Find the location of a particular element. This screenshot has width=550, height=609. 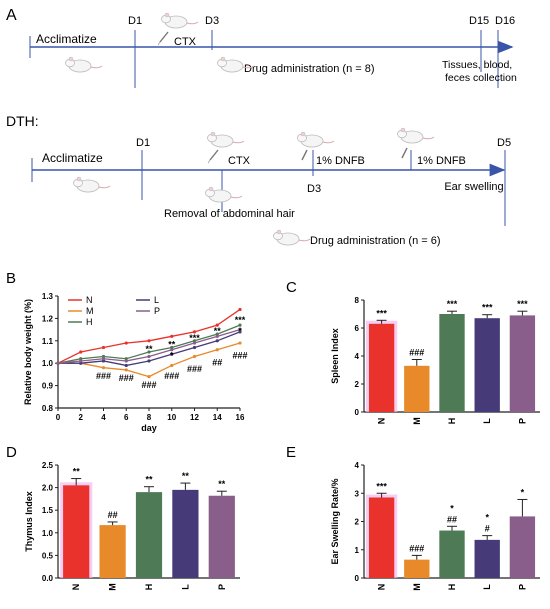

category-label: M is located at coordinates (113, 587).